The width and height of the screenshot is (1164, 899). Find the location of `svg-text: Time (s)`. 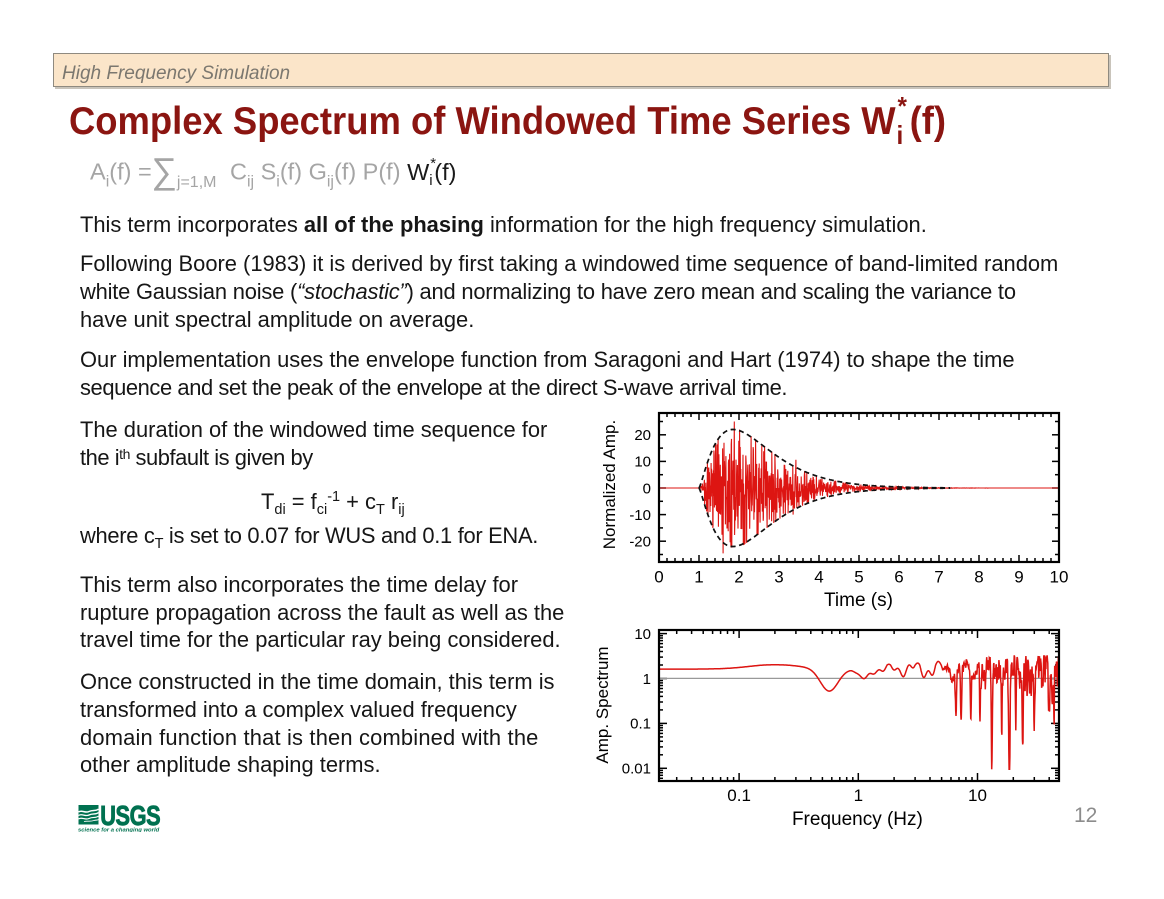

svg-text: Time (s) is located at coordinates (858, 600).